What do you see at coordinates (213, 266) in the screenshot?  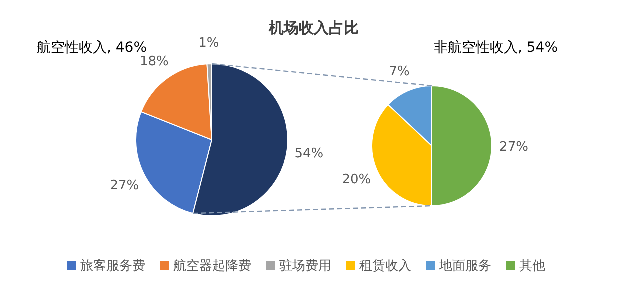 I see `legend-label: 航空器起降费` at bounding box center [213, 266].